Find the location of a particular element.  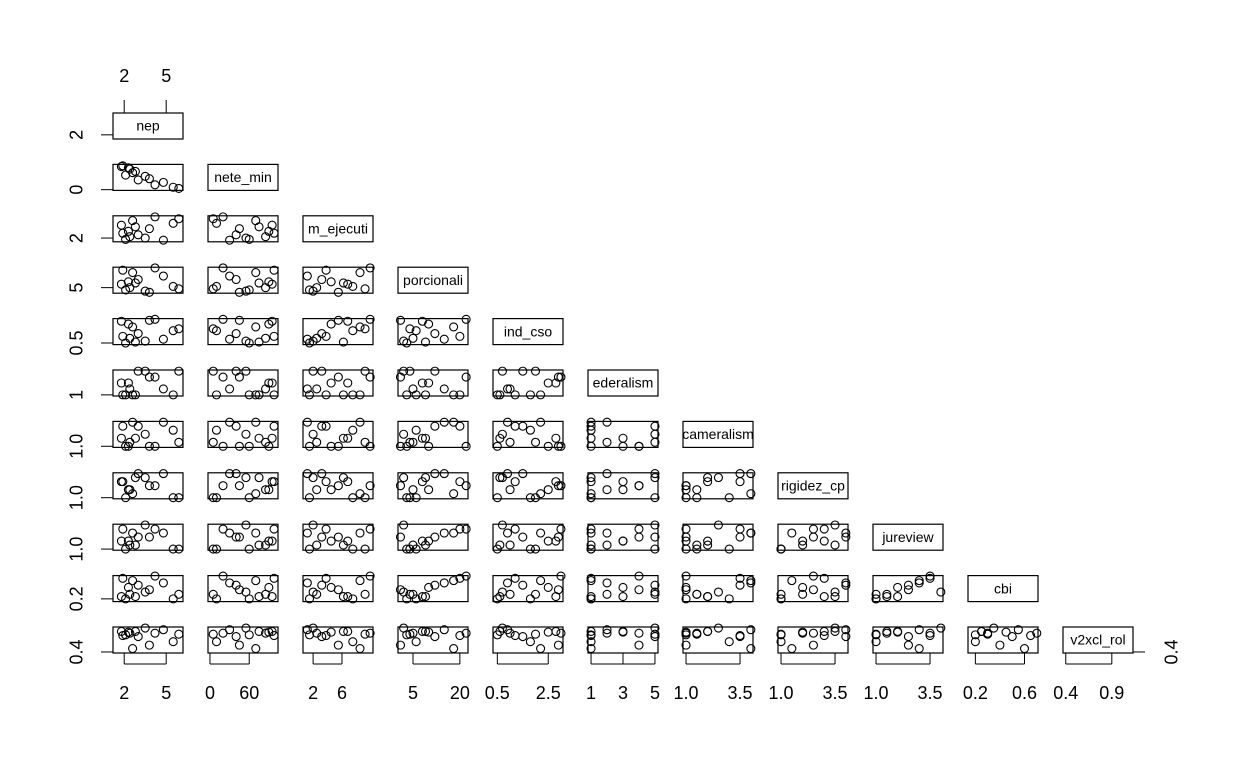

variable-label: nete_min is located at coordinates (243, 177).